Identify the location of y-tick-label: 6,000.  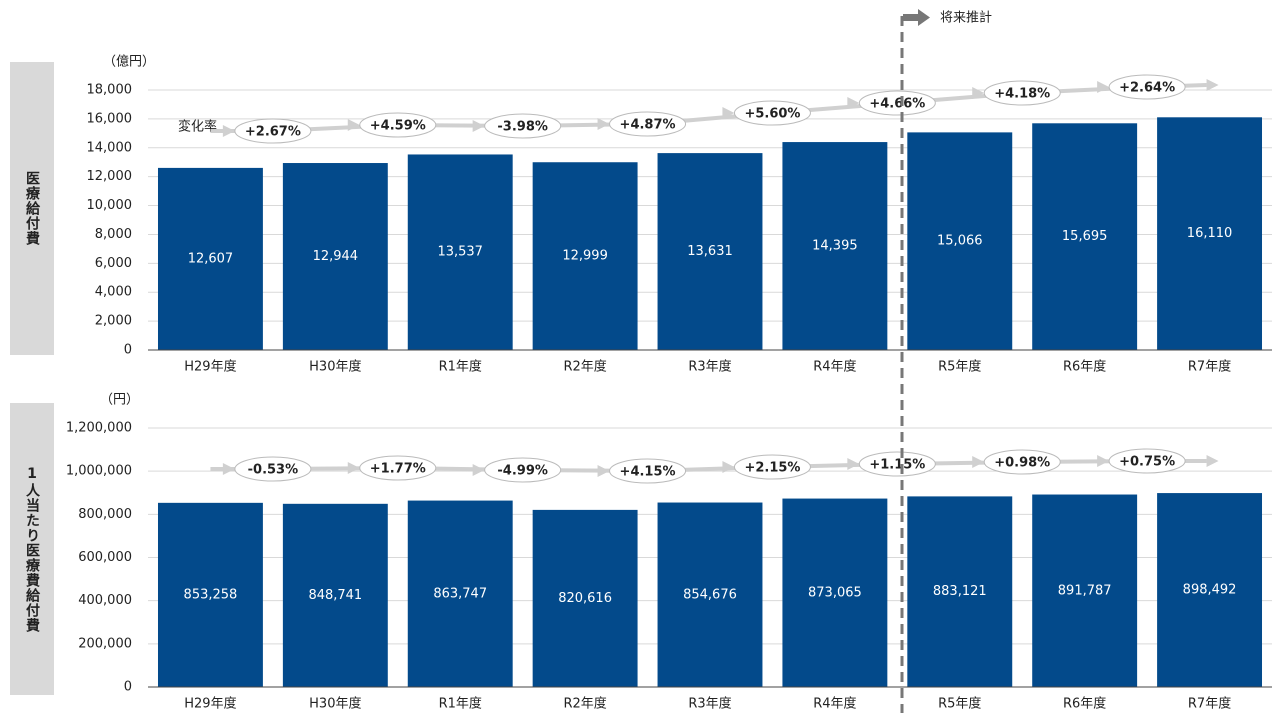
(113, 263).